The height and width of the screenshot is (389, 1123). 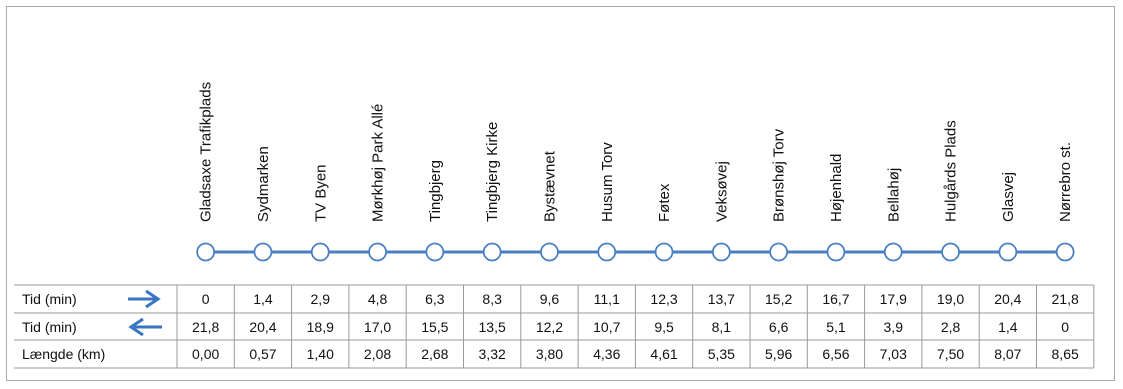 I want to click on left-arrow-icon, so click(x=145, y=327).